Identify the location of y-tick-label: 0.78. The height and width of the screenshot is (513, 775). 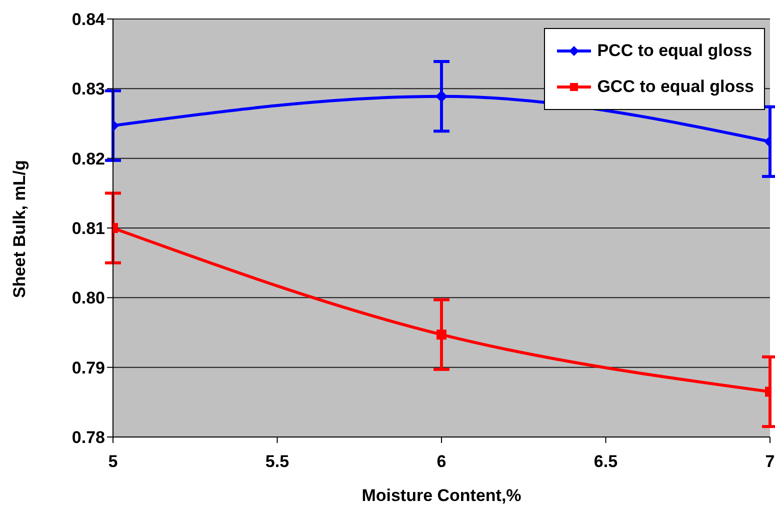
(88, 438).